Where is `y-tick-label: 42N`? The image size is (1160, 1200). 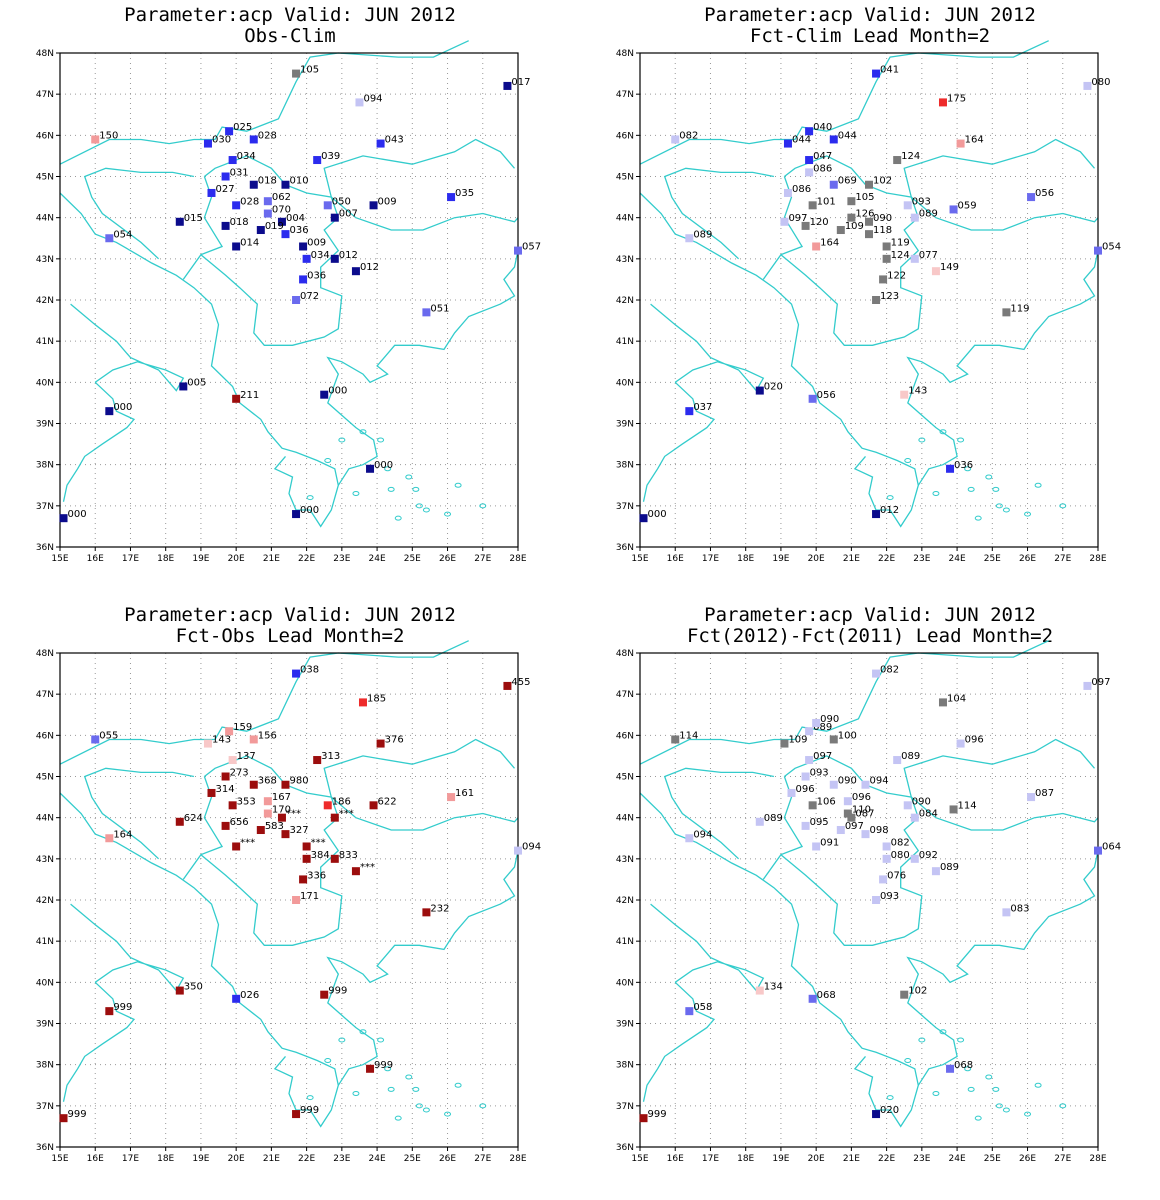 y-tick-label: 42N is located at coordinates (45, 301).